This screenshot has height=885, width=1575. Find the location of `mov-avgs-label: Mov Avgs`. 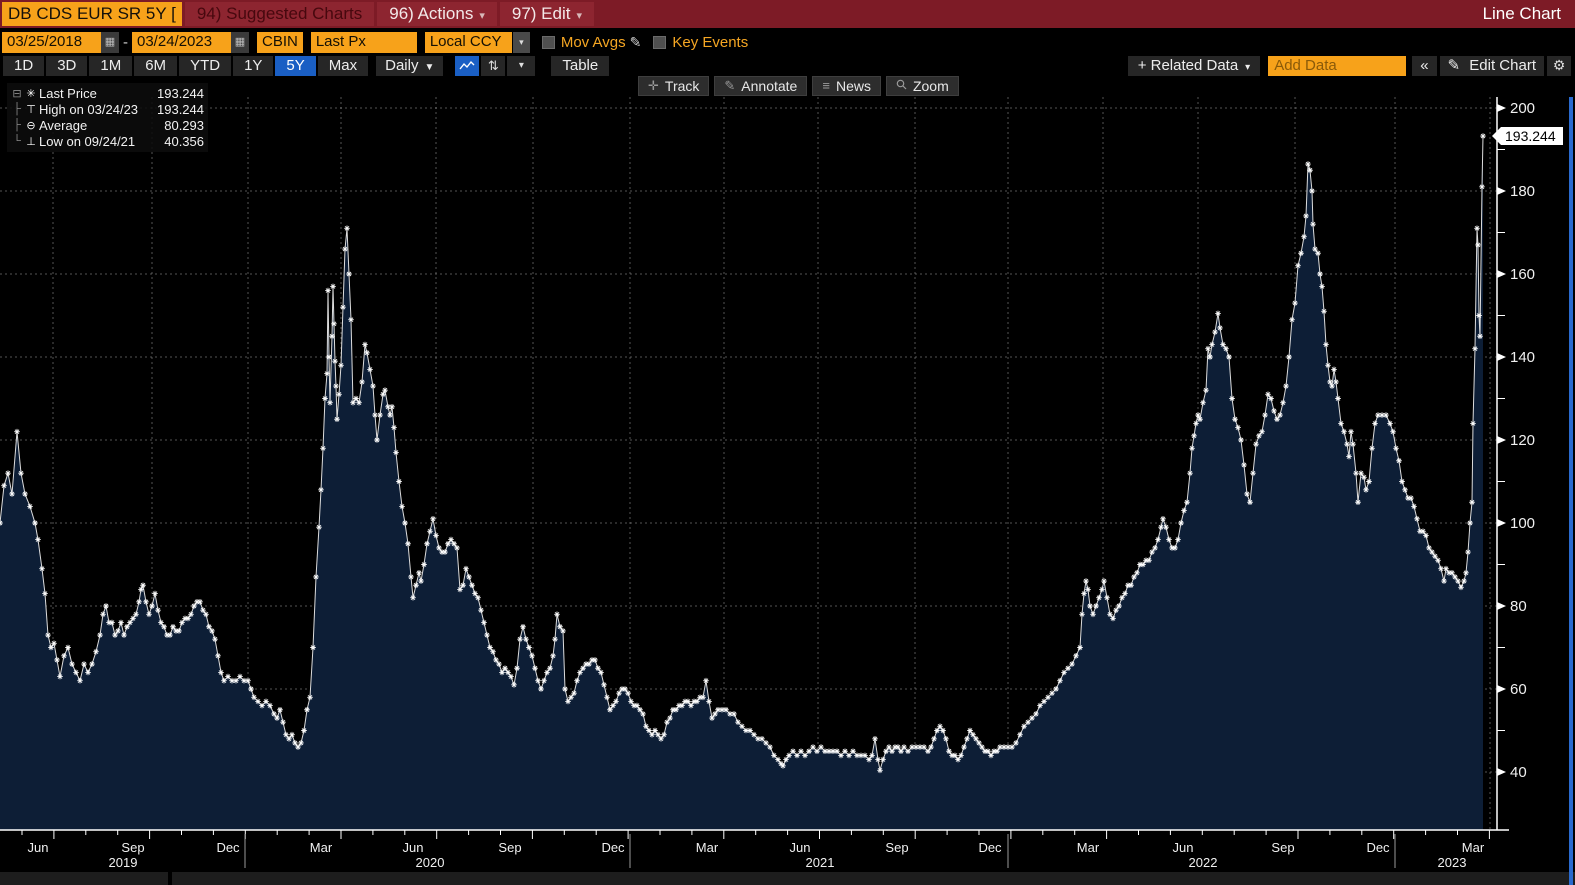

mov-avgs-label: Mov Avgs is located at coordinates (593, 42).